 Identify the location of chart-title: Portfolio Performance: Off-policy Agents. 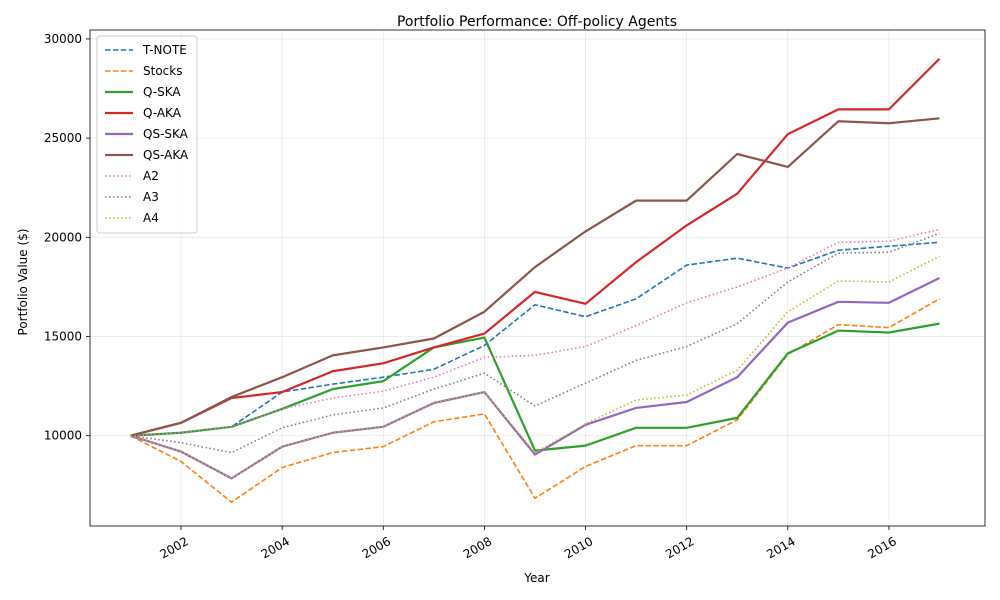
(537, 22).